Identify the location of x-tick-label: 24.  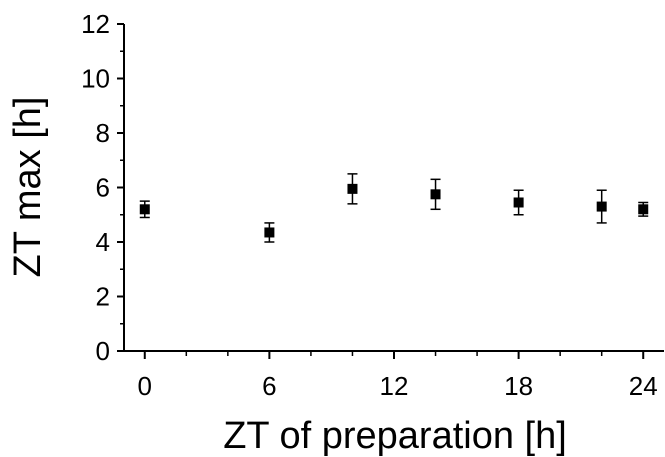
(643, 386).